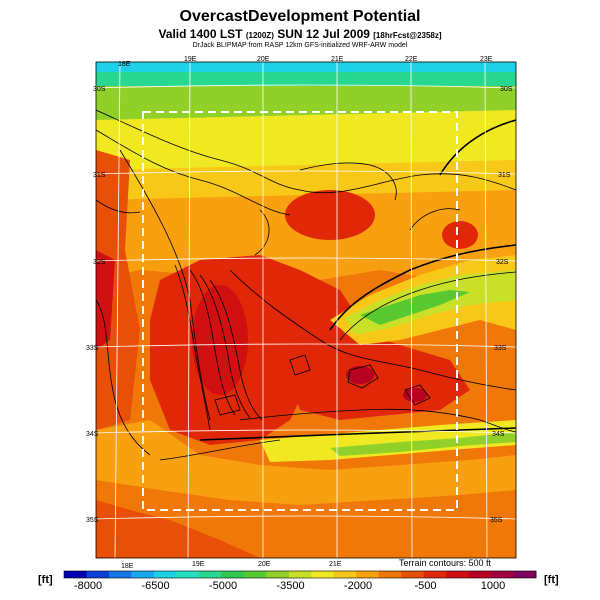 The image size is (600, 600). I want to click on terrain-contour-note: Terrain contours: 500 ft, so click(445, 563).